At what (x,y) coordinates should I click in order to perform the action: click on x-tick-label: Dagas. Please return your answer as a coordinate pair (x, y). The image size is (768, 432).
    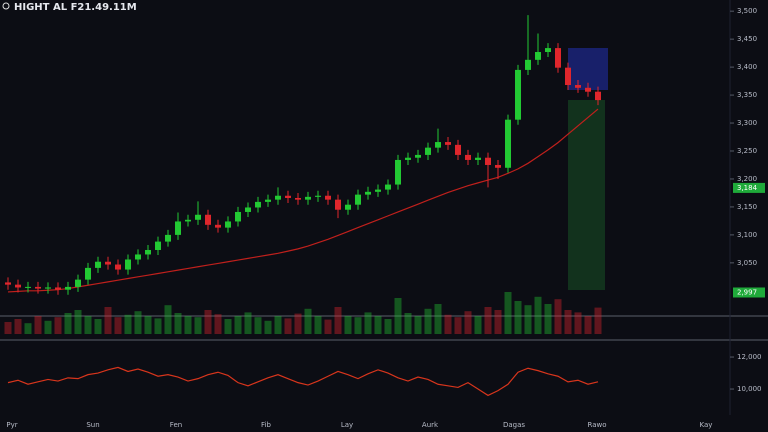
    Looking at the image, I should click on (514, 425).